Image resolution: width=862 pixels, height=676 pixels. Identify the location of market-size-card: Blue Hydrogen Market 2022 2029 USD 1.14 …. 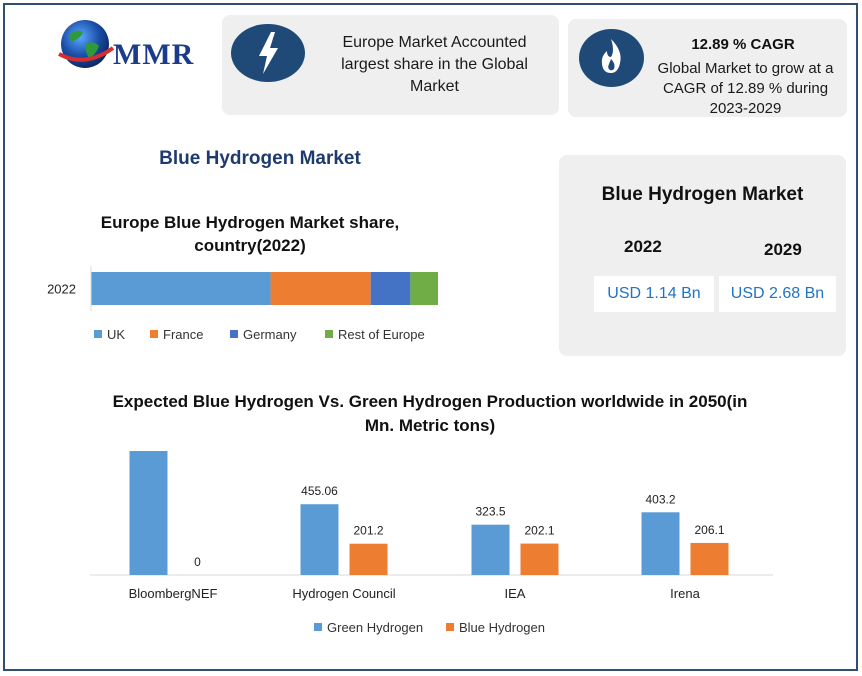
(702, 255).